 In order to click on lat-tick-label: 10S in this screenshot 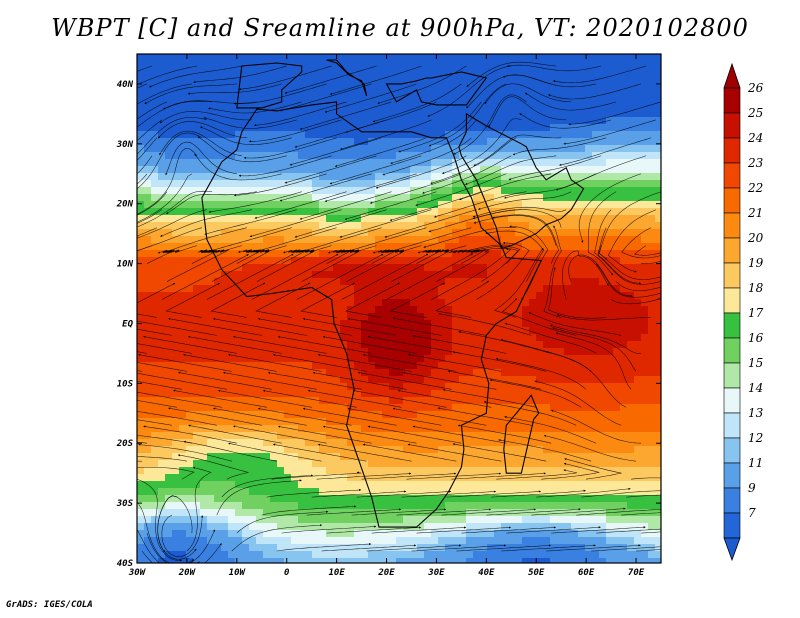, I will do `click(125, 384)`.